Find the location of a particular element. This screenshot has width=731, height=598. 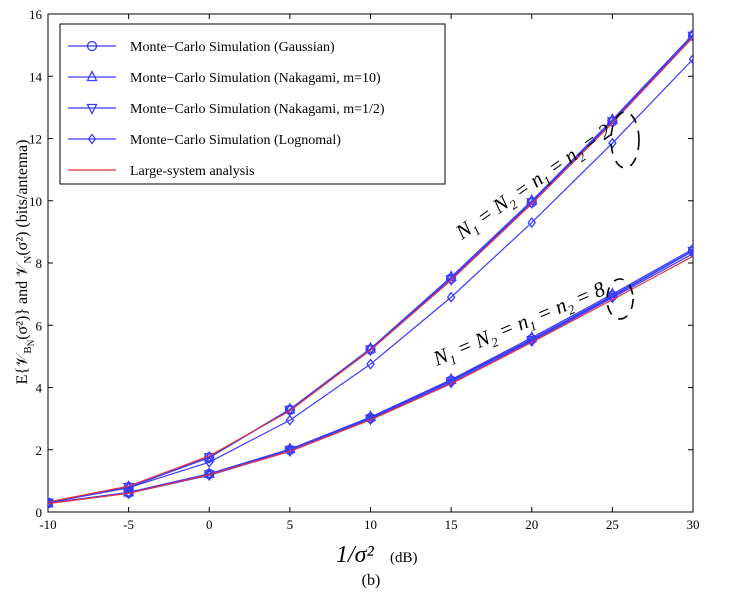

x-axis-label: 1/σ² (dB) is located at coordinates (377, 555).